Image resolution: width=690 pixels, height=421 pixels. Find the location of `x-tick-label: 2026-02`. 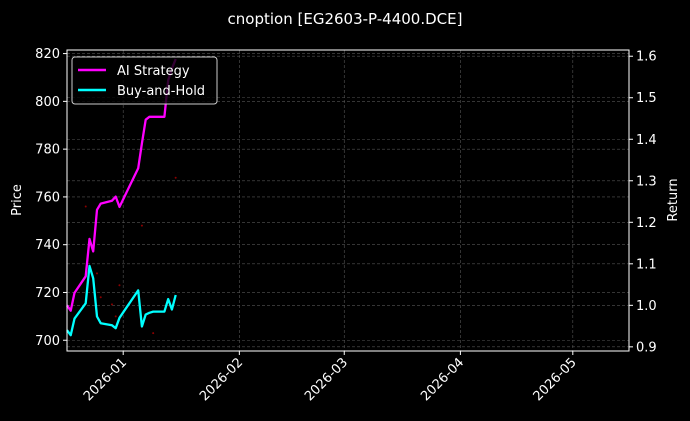

x-tick-label: 2026-02 is located at coordinates (221, 379).